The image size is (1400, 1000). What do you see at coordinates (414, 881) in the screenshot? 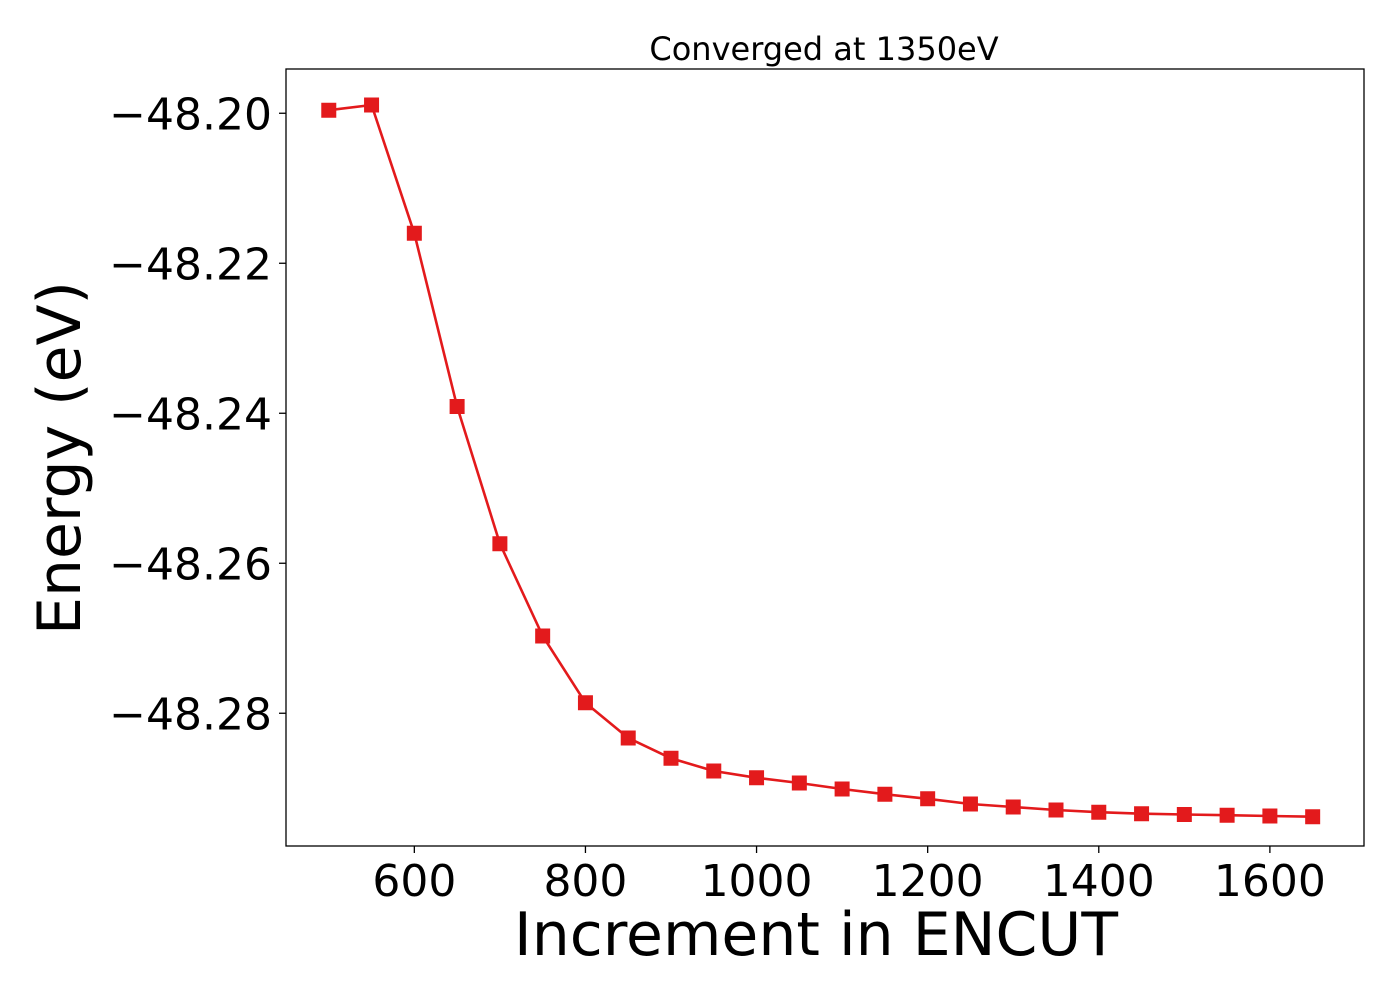
I see `x-tick-label: 600` at bounding box center [414, 881].